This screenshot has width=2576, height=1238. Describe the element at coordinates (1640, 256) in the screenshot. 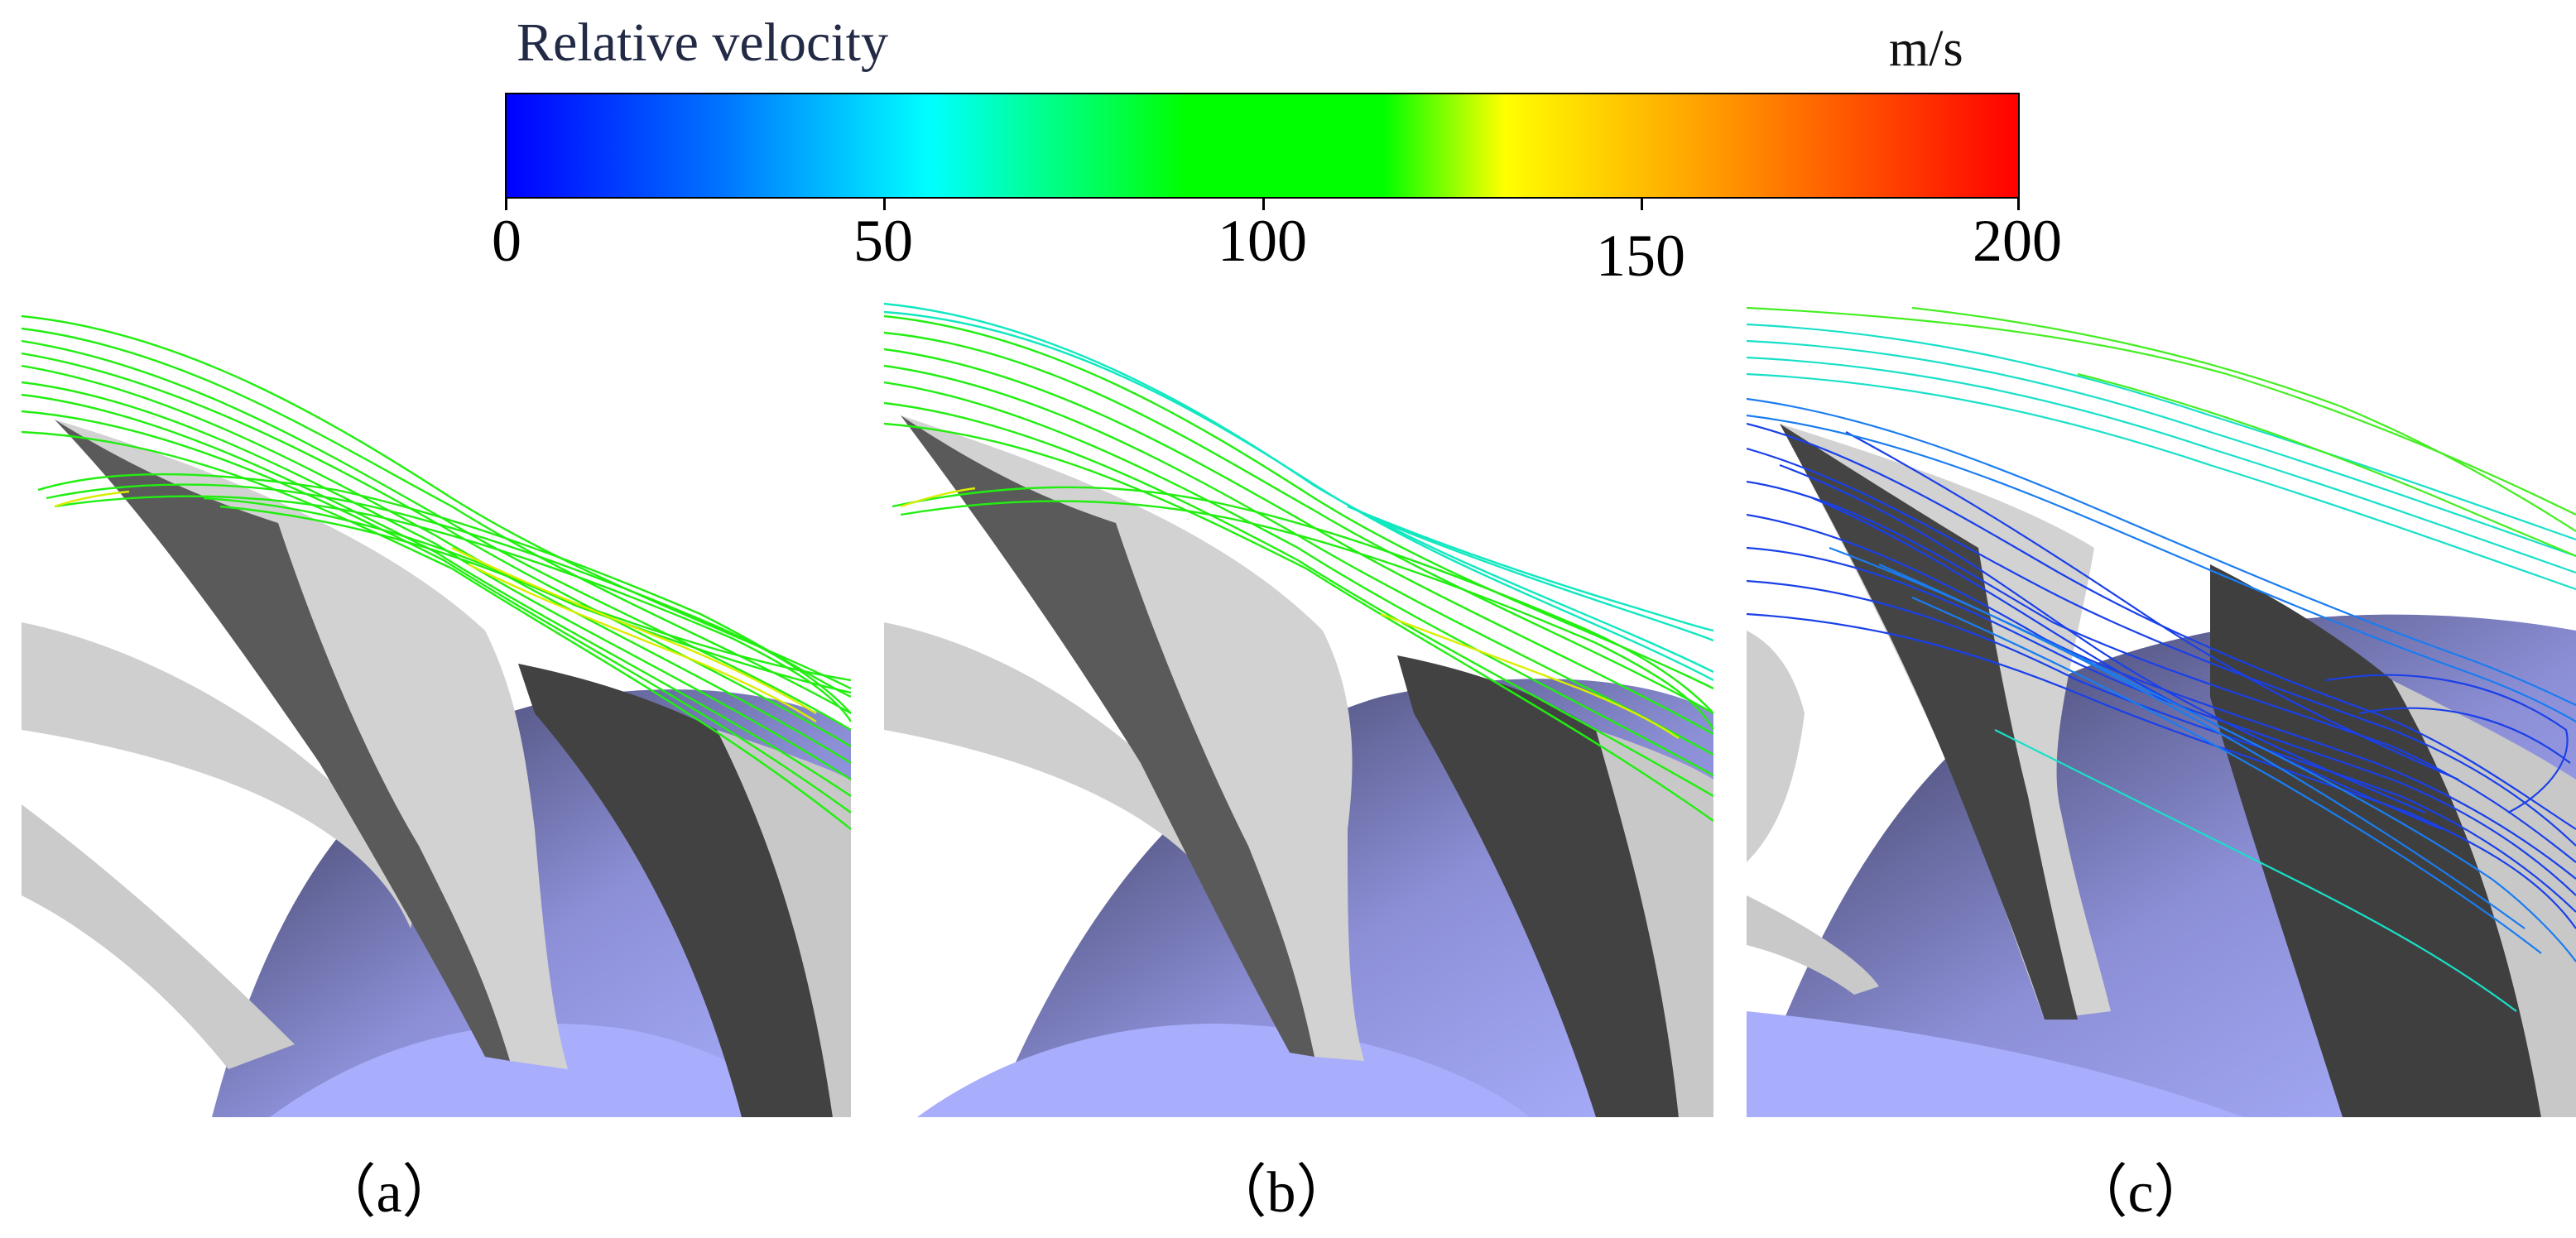

I see `colorbar-tick-label-150: 150` at that location.